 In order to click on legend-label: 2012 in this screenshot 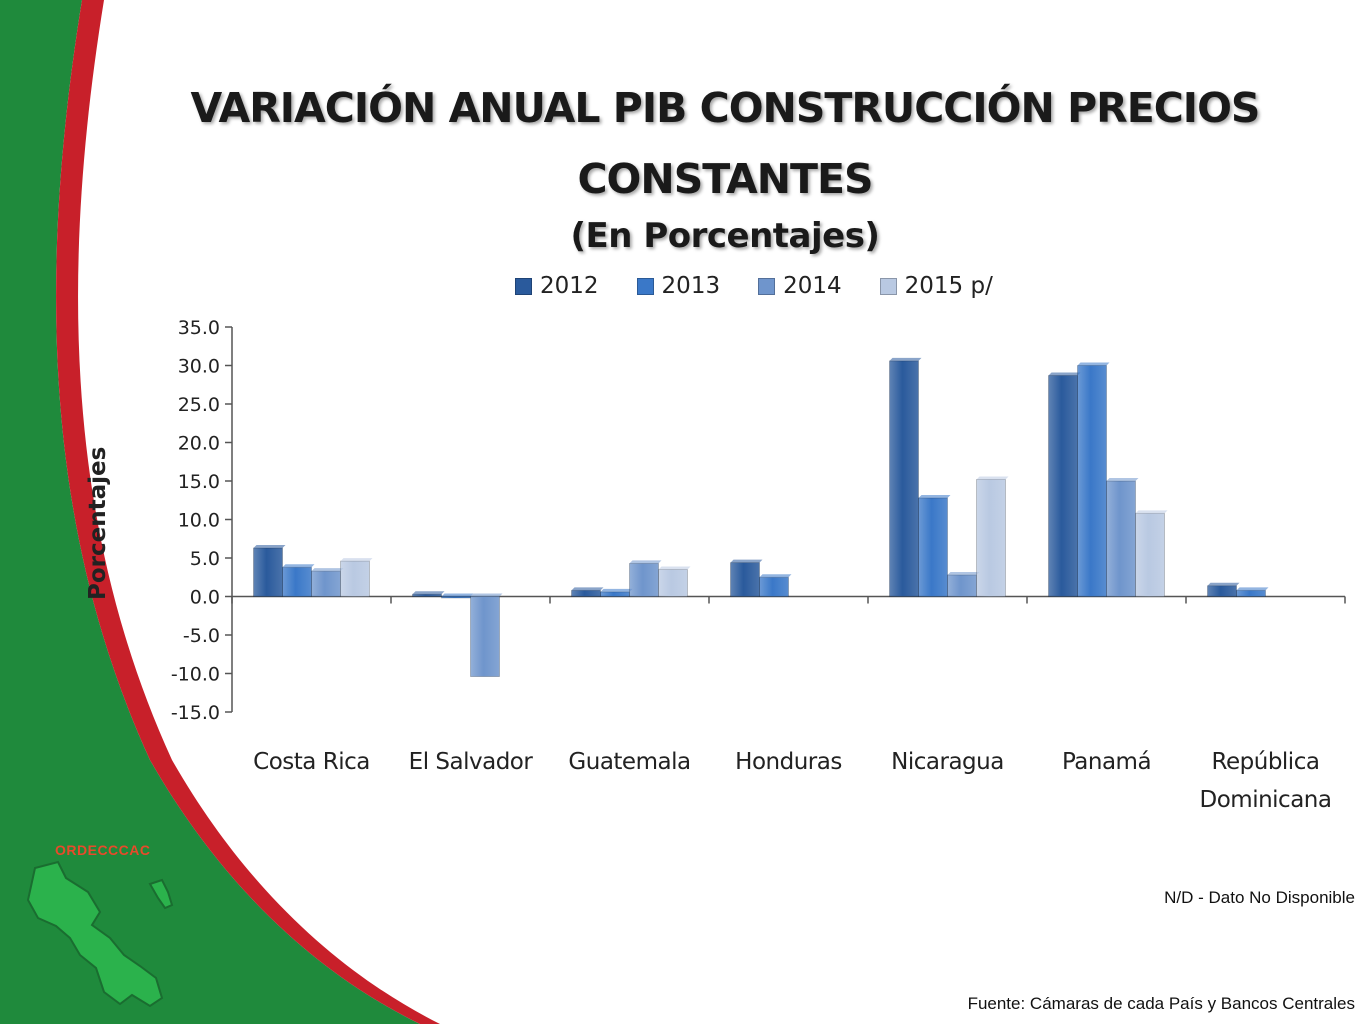, I will do `click(569, 286)`.